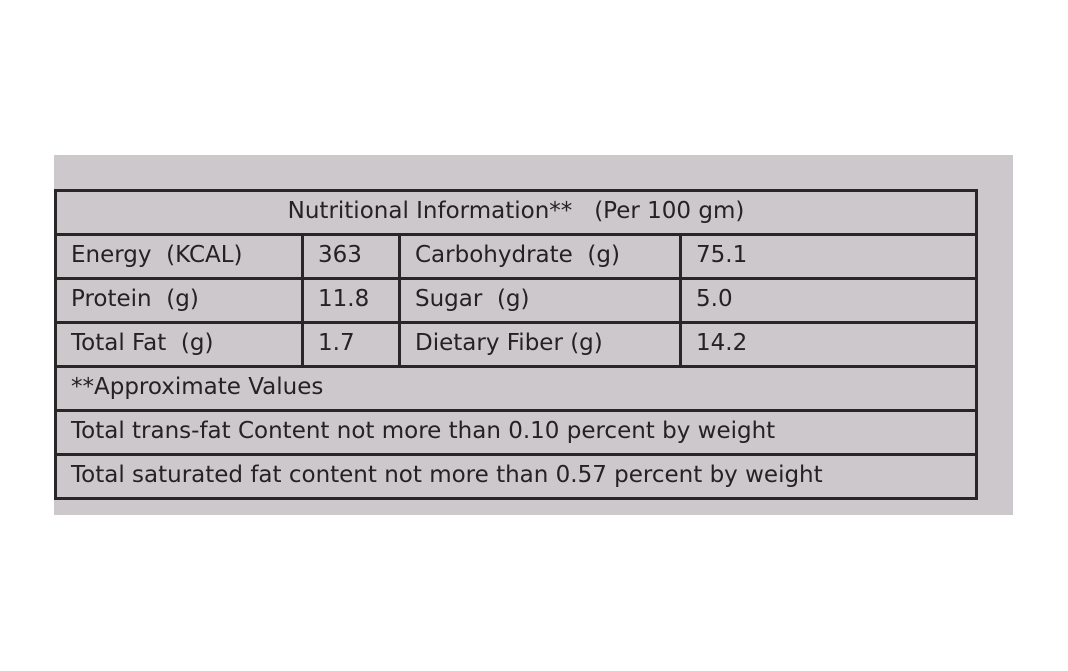 The image size is (1068, 671). What do you see at coordinates (351, 256) in the screenshot?
I see `nutrient-value: 363` at bounding box center [351, 256].